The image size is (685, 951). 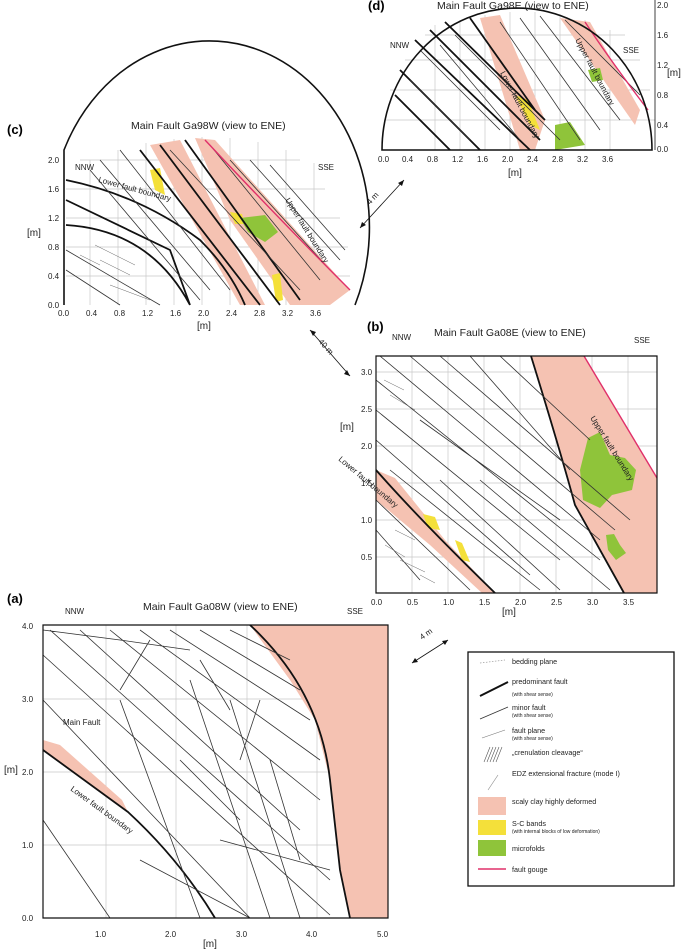 What do you see at coordinates (15, 129) in the screenshot?
I see `panel-letter: (c)` at bounding box center [15, 129].